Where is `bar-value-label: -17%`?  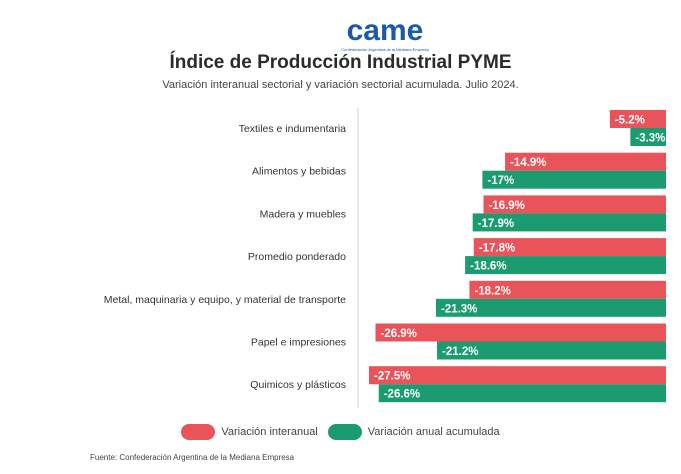 bar-value-label: -17% is located at coordinates (500, 181).